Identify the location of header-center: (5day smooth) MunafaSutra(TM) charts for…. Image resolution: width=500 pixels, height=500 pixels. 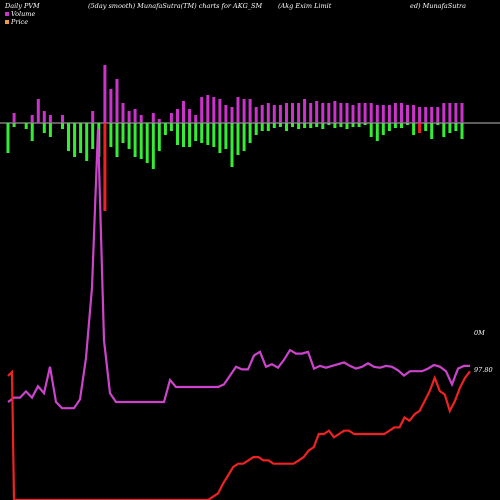
(175, 6).